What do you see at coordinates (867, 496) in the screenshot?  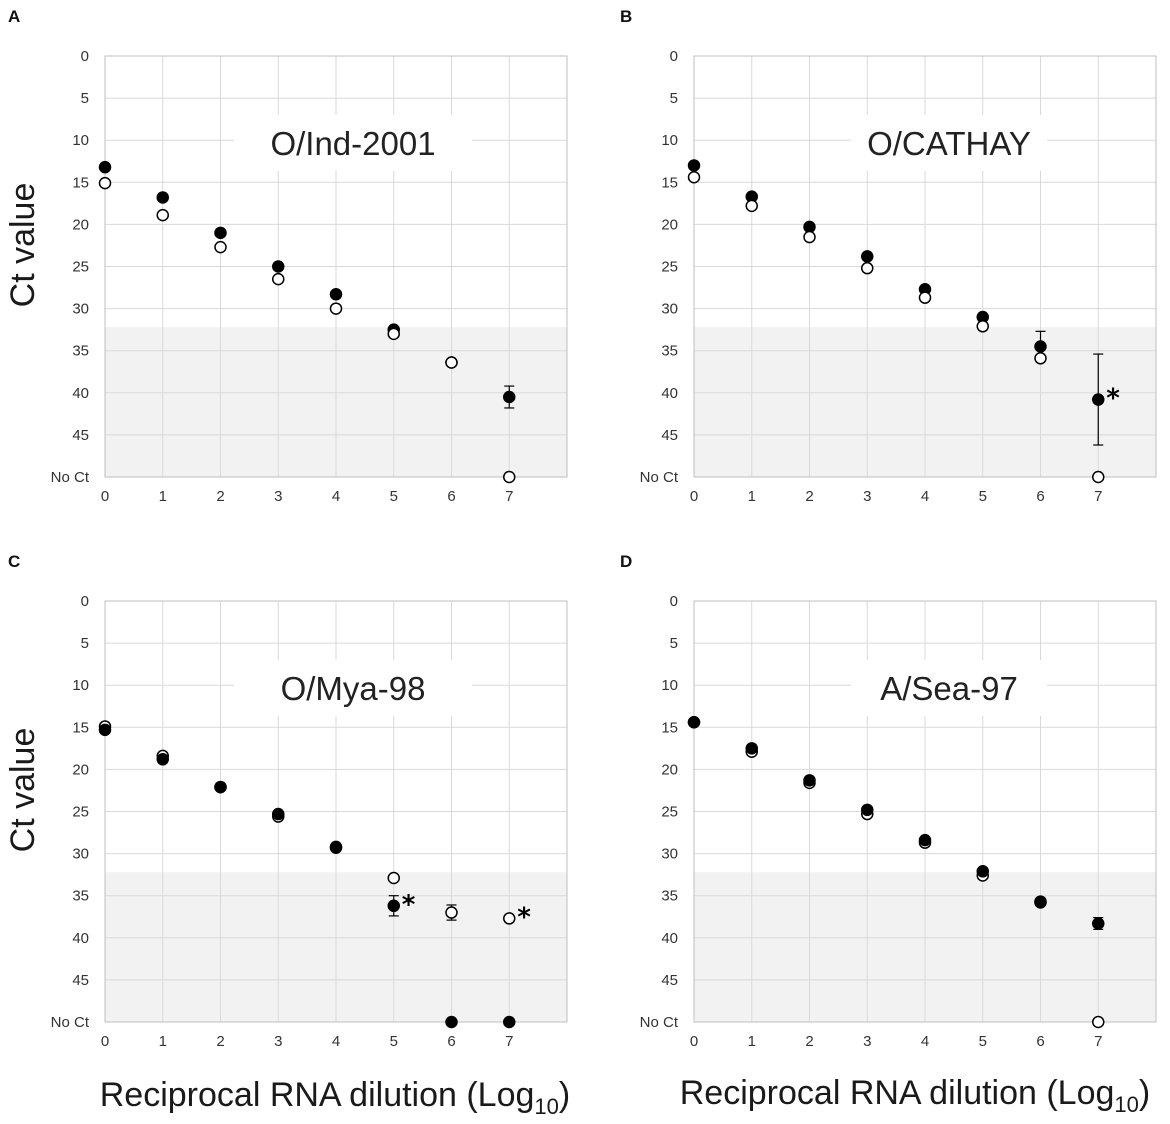 I see `x-tick-label: 3` at bounding box center [867, 496].